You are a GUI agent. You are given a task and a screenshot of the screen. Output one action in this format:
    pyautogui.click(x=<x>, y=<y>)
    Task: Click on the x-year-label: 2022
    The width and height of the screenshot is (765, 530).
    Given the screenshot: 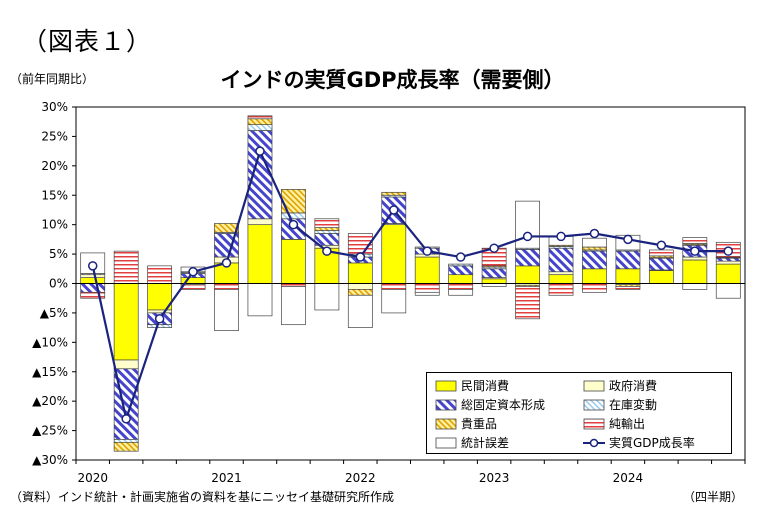 What is the action you would take?
    pyautogui.click(x=360, y=478)
    